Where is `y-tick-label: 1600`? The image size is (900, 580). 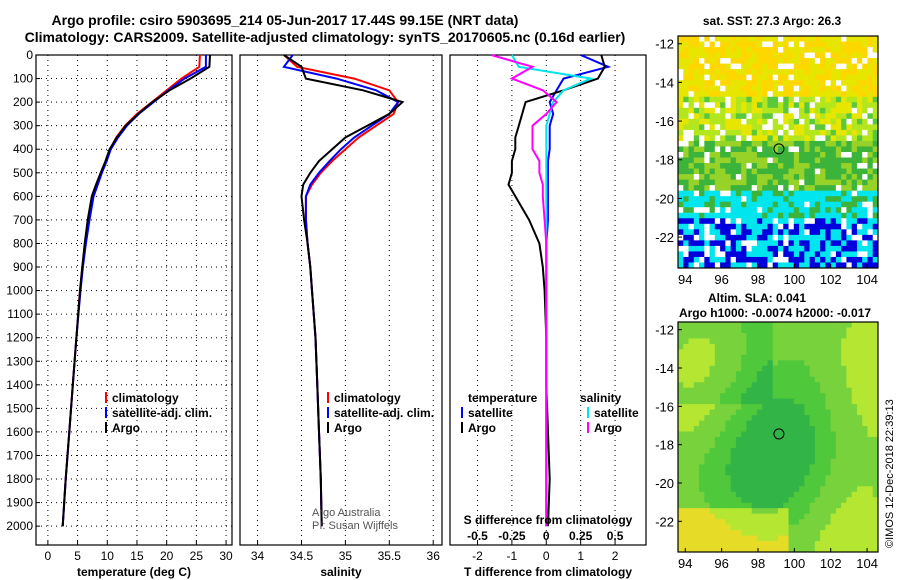 y-tick-label: 1600 is located at coordinates (19, 432).